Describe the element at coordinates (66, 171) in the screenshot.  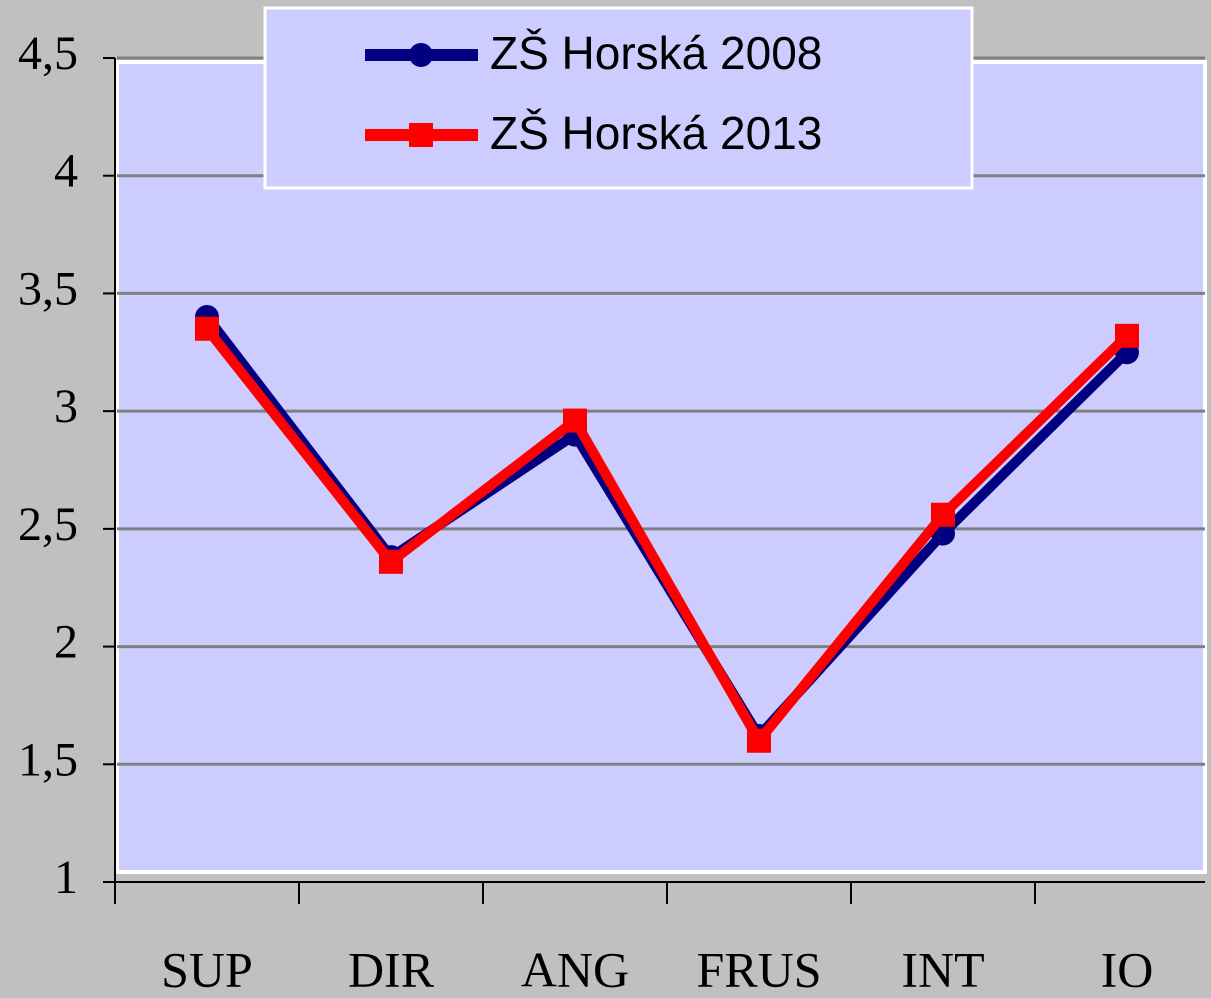
I see `y-tick-label: 4` at that location.